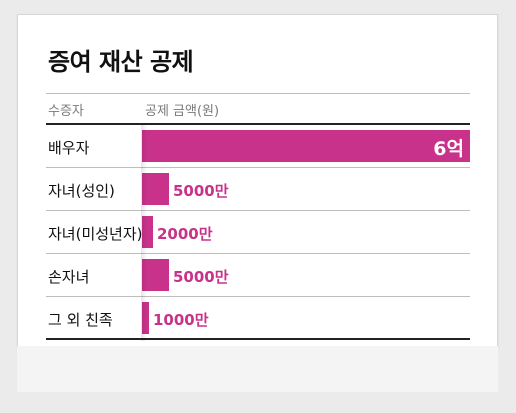  I want to click on category-header: 수증자, so click(66, 111).